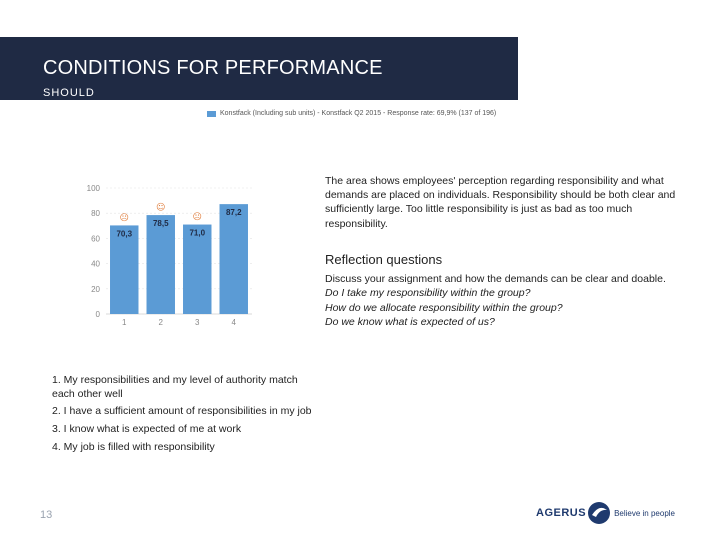 This screenshot has width=720, height=540. I want to click on reflection-question: Do we know what is expected of us?, so click(410, 321).